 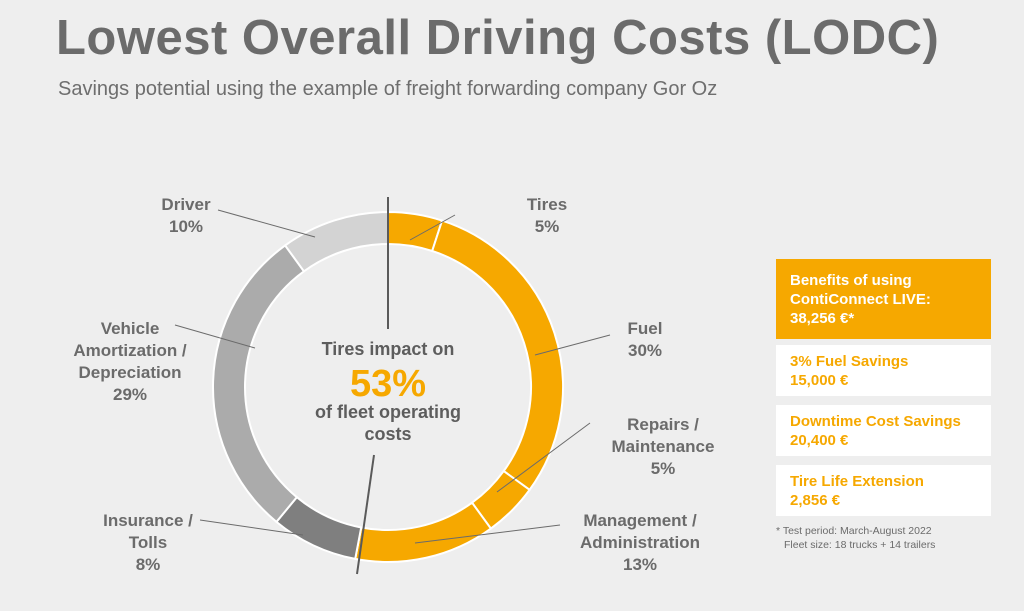 I want to click on benefits-summary-line1: Benefits of using, so click(x=851, y=280).